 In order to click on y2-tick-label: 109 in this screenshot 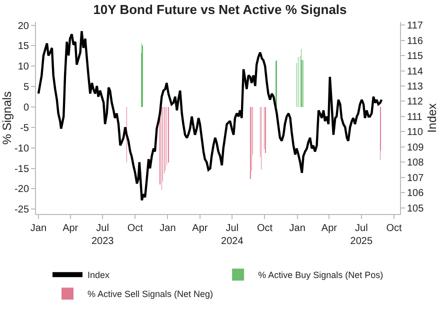, I will do `click(415, 148)`.